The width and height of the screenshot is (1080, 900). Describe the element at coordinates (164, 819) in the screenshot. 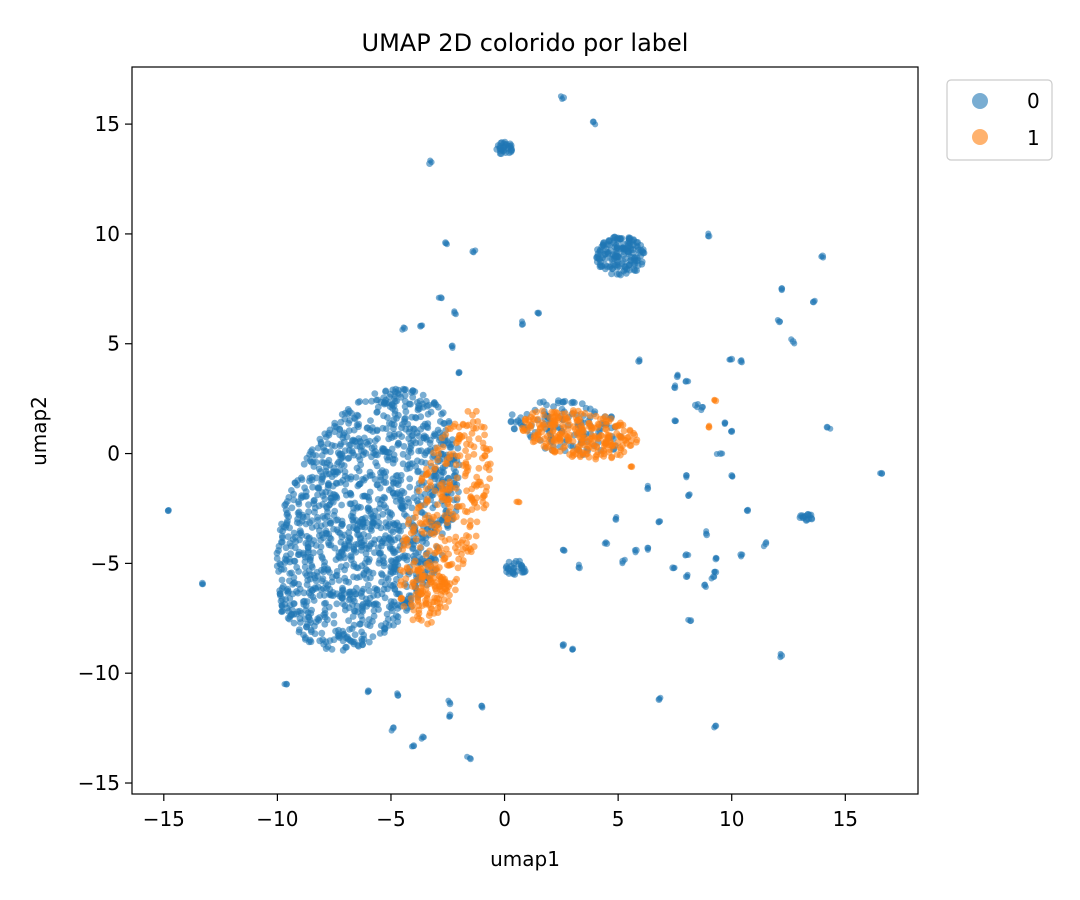

I see `x-tick-label: −15` at that location.